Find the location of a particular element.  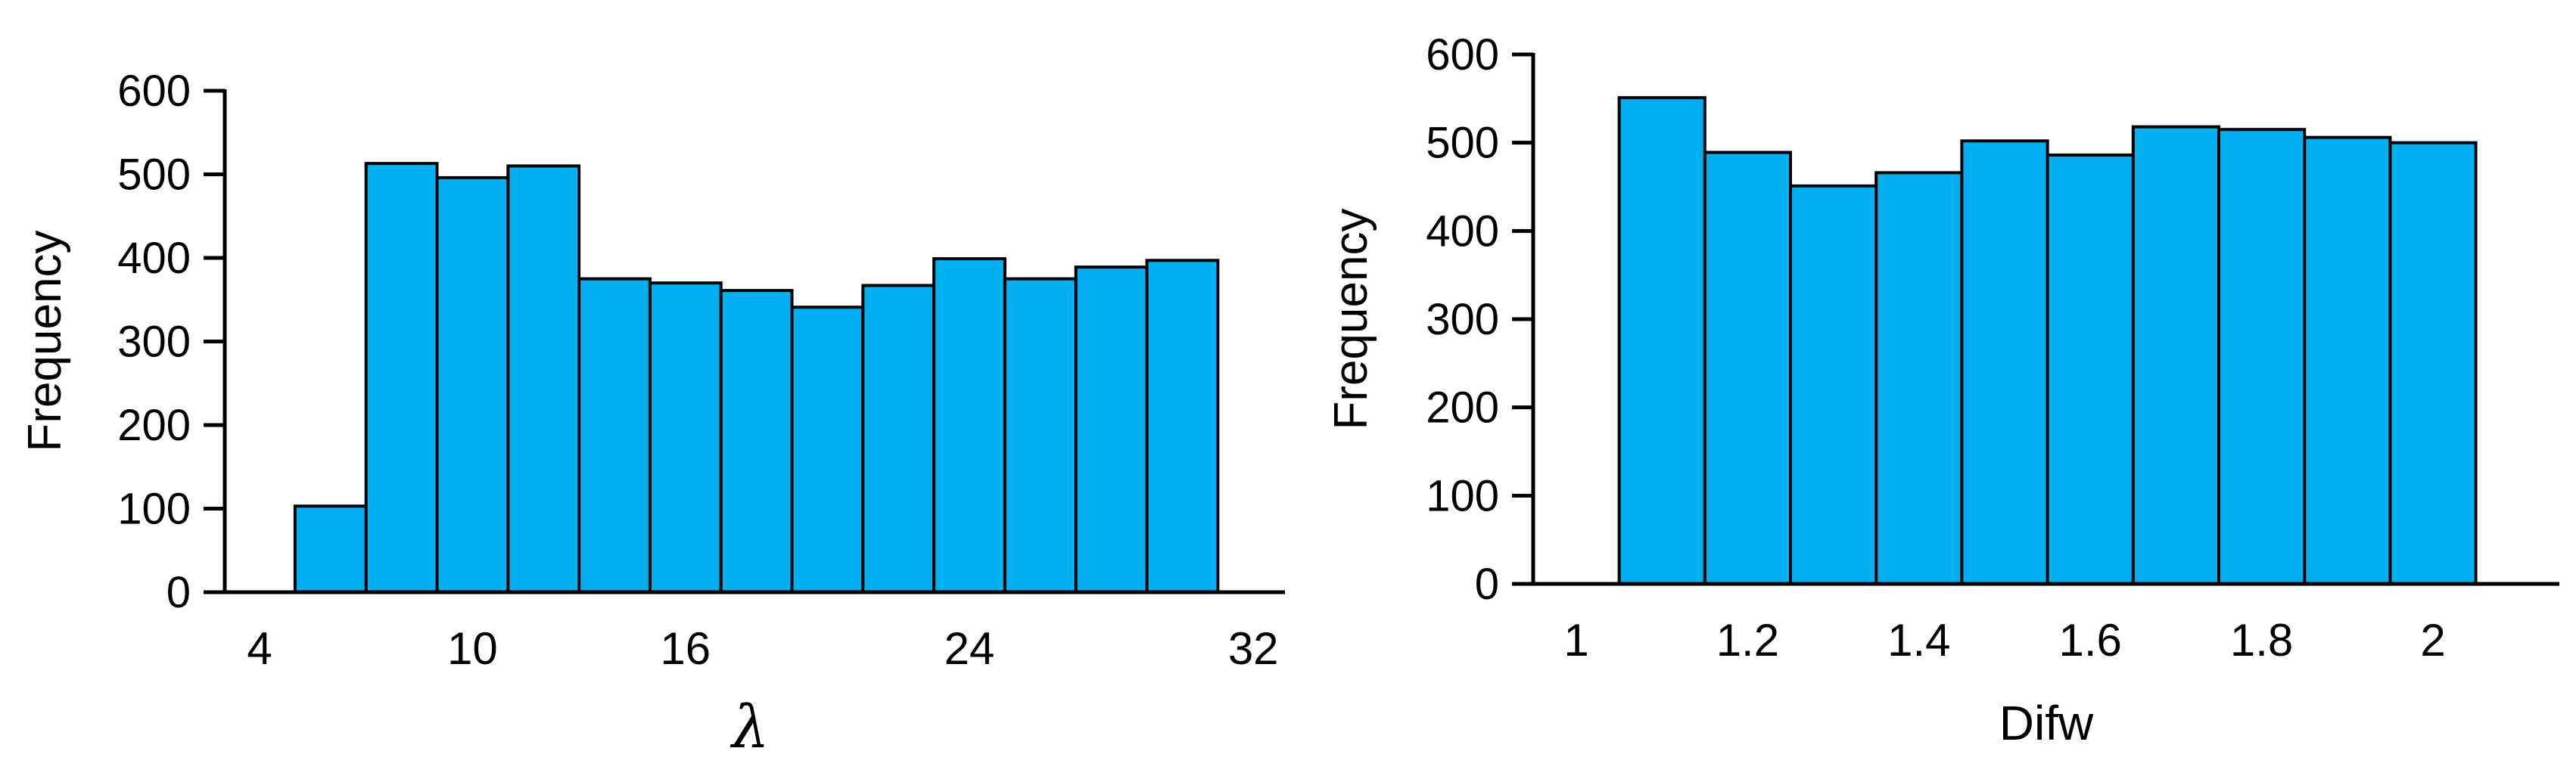

x-axis-title: Difw is located at coordinates (2047, 723).